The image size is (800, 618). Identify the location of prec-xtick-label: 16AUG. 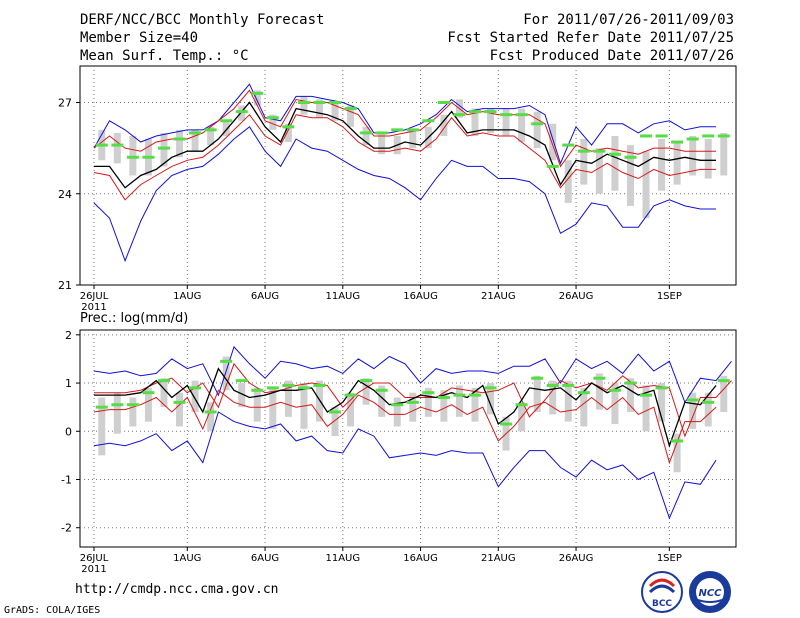
(420, 558).